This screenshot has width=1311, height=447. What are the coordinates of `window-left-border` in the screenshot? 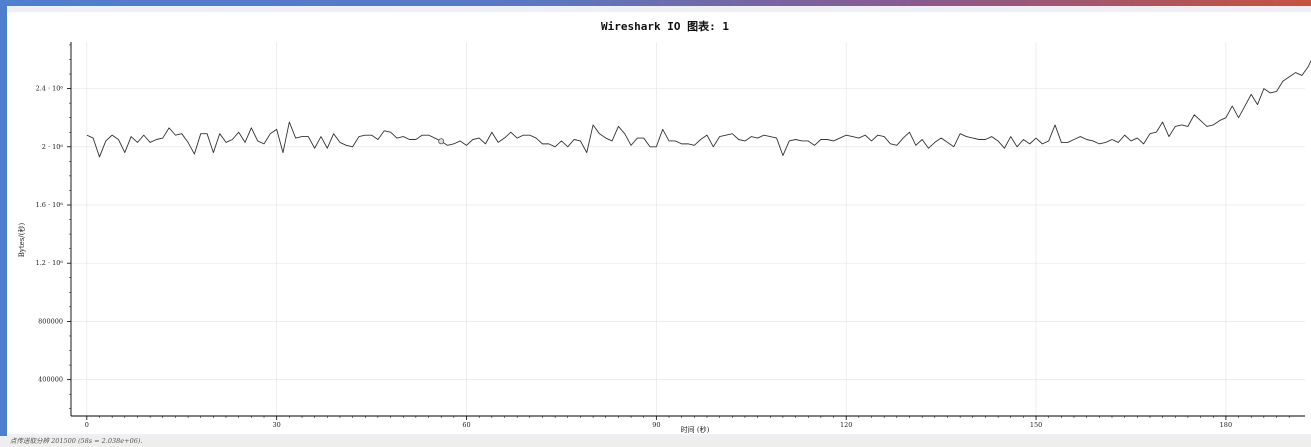 It's located at (3, 226).